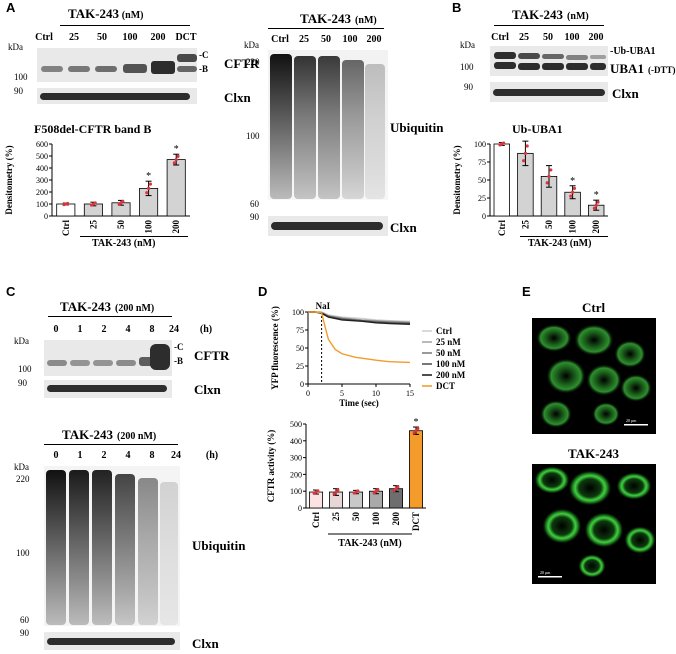 The width and height of the screenshot is (676, 654). What do you see at coordinates (537, 129) in the screenshot?
I see `chart-b-title: Ub-UBA1` at bounding box center [537, 129].